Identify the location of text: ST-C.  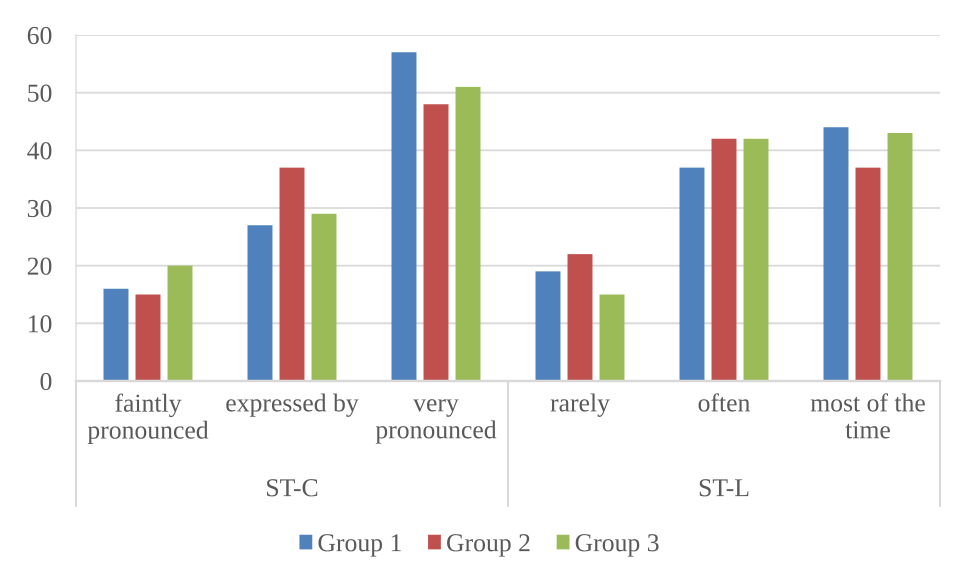
(292, 487).